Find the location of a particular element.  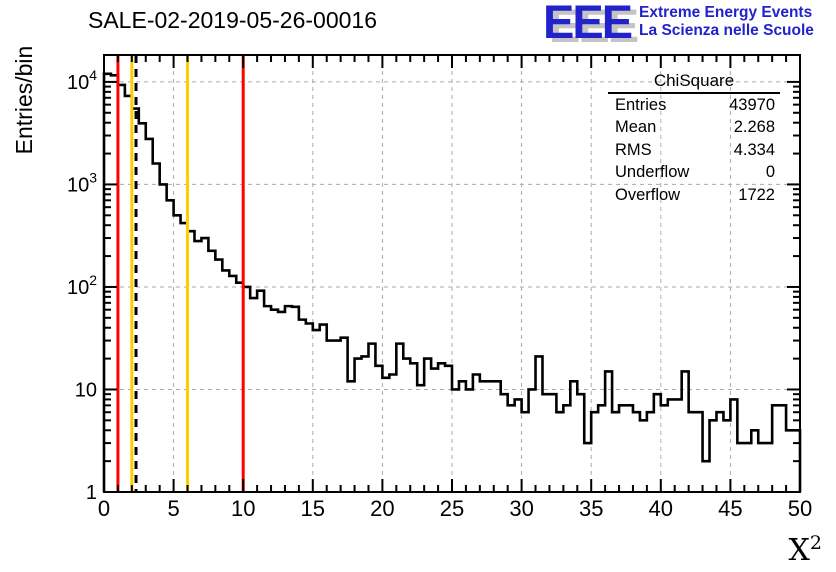

x-tick-label: 5 is located at coordinates (173, 508).